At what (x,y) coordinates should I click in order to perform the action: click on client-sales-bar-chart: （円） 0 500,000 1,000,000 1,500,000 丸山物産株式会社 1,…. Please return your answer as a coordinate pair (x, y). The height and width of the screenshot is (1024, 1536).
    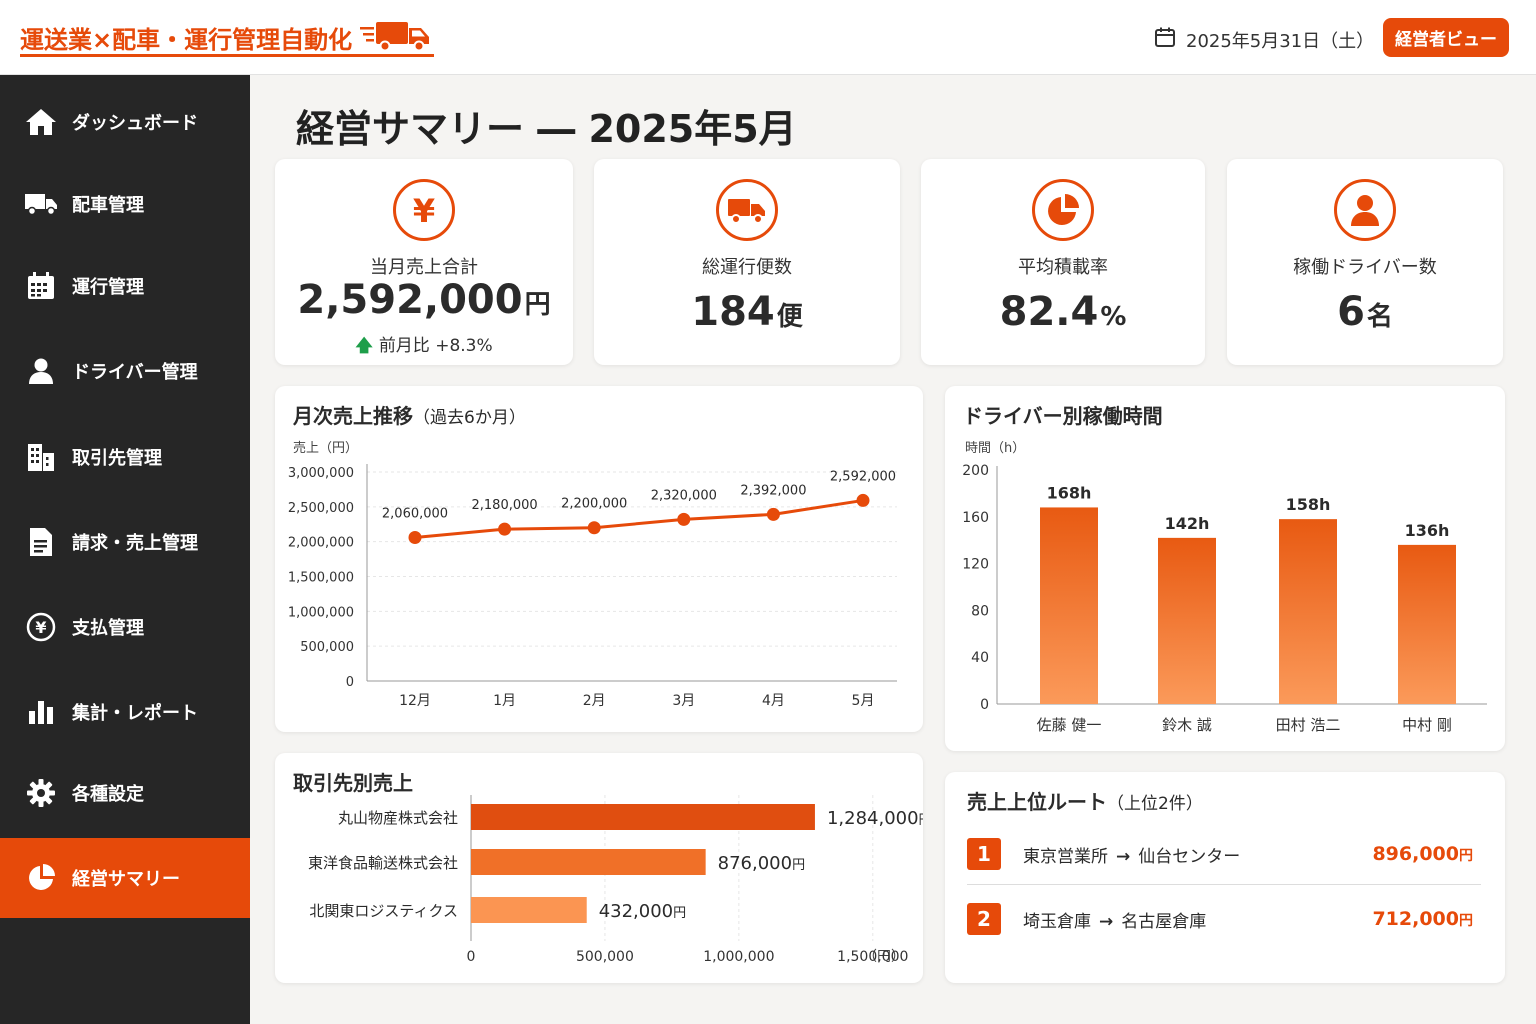
    Looking at the image, I should click on (615, 880).